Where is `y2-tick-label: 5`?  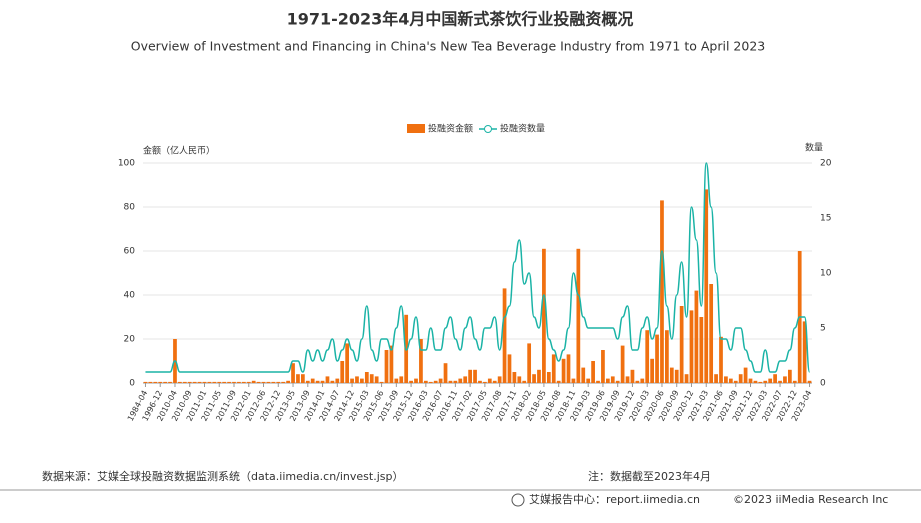 y2-tick-label: 5 is located at coordinates (823, 329).